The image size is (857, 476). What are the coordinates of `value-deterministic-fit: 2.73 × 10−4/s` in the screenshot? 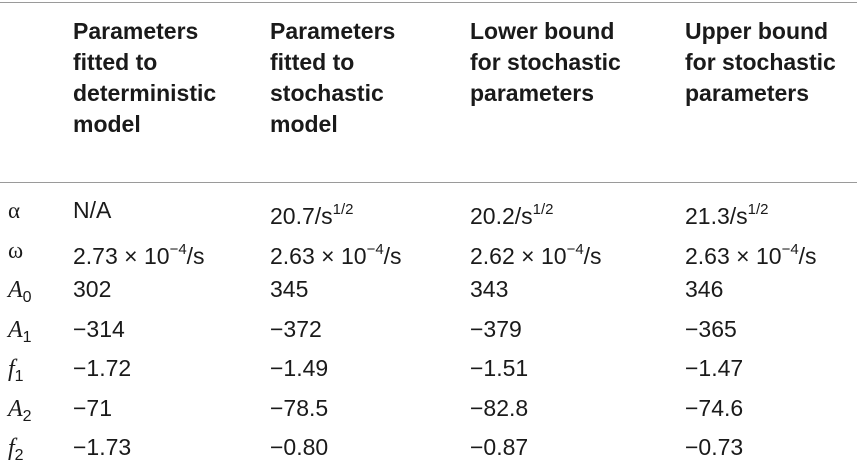 It's located at (139, 253).